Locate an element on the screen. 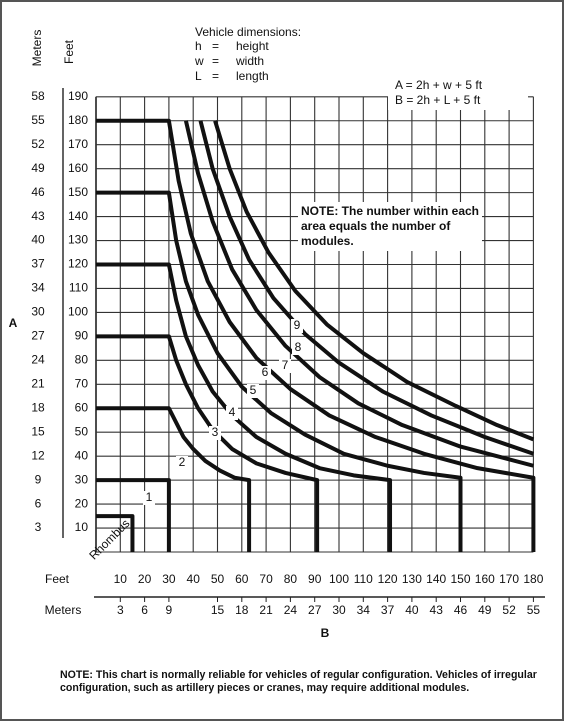  x-meter-tick-label: 18 is located at coordinates (242, 610).